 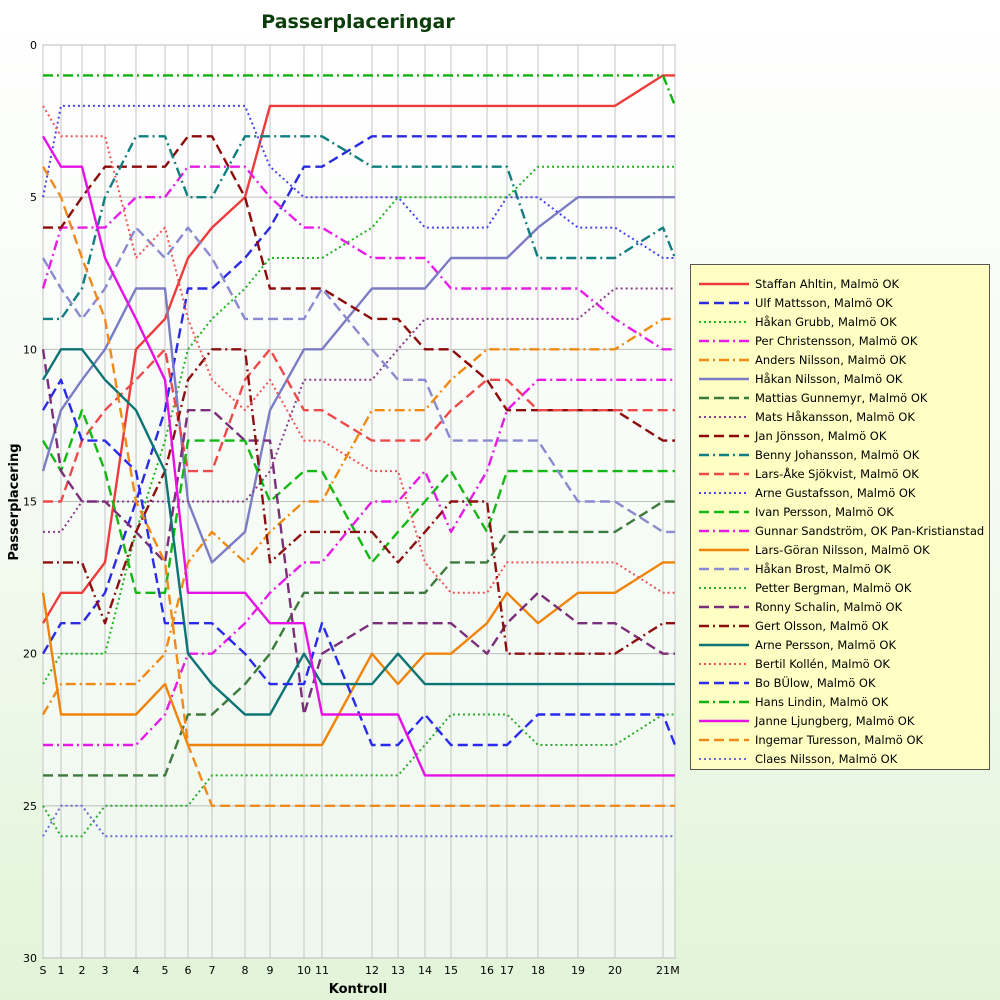 I want to click on y-axis-title: Passerplacering, so click(x=14, y=501).